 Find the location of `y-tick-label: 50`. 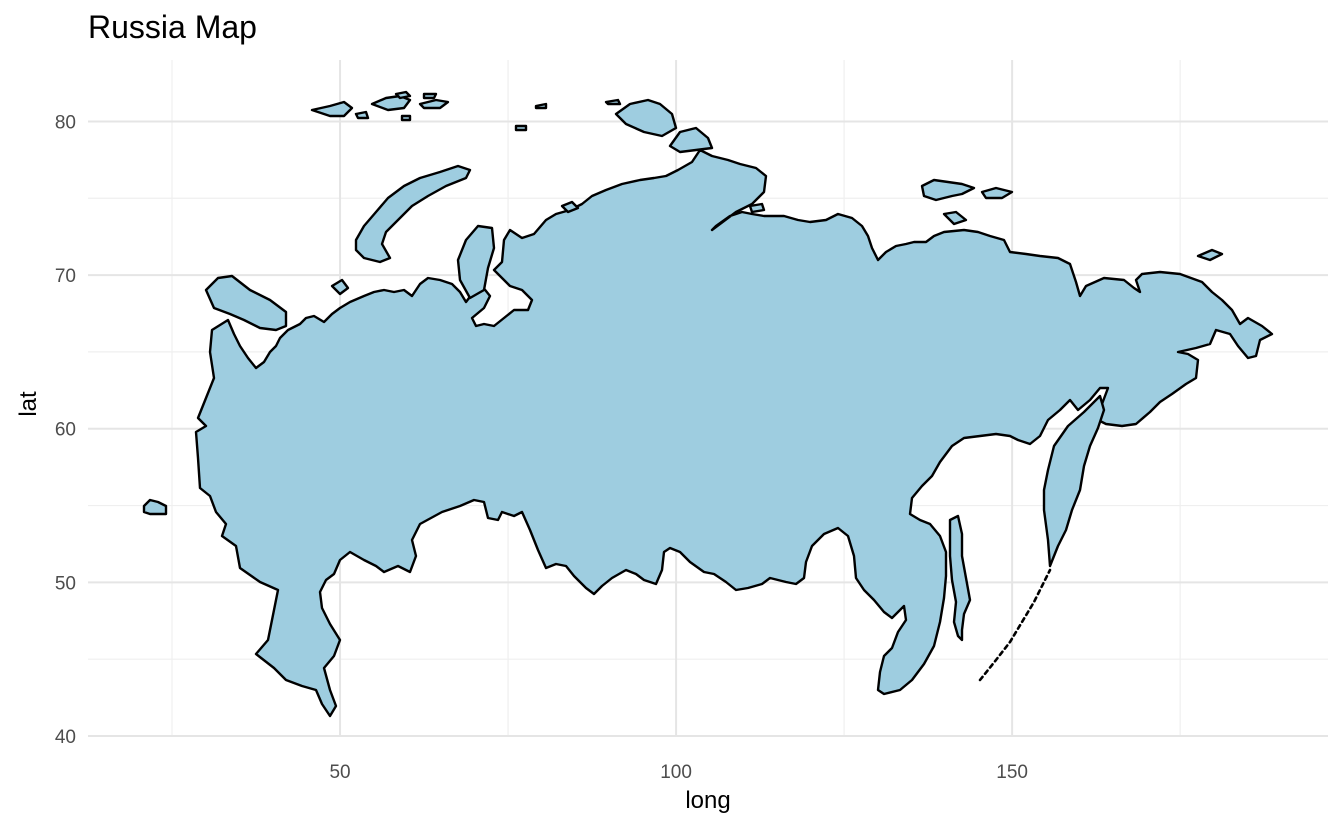

y-tick-label: 50 is located at coordinates (65, 583).